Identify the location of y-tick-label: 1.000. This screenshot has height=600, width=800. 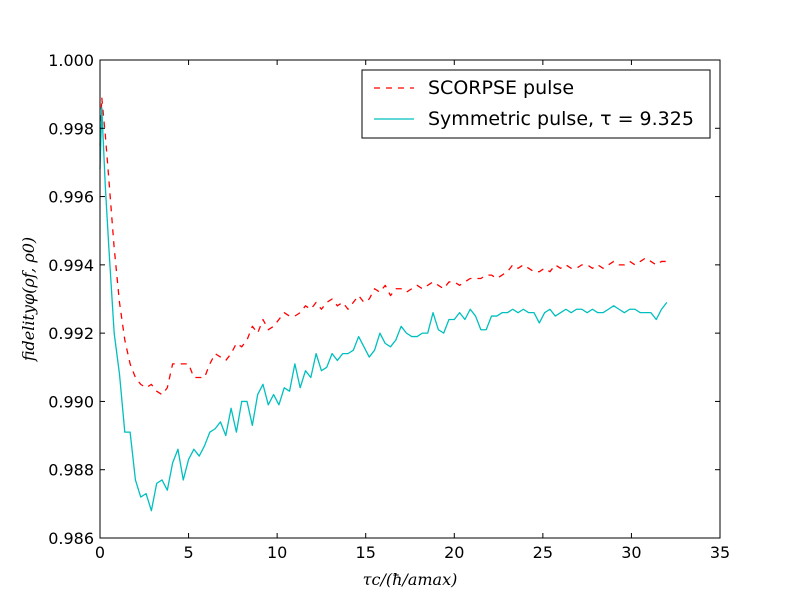
(71, 60).